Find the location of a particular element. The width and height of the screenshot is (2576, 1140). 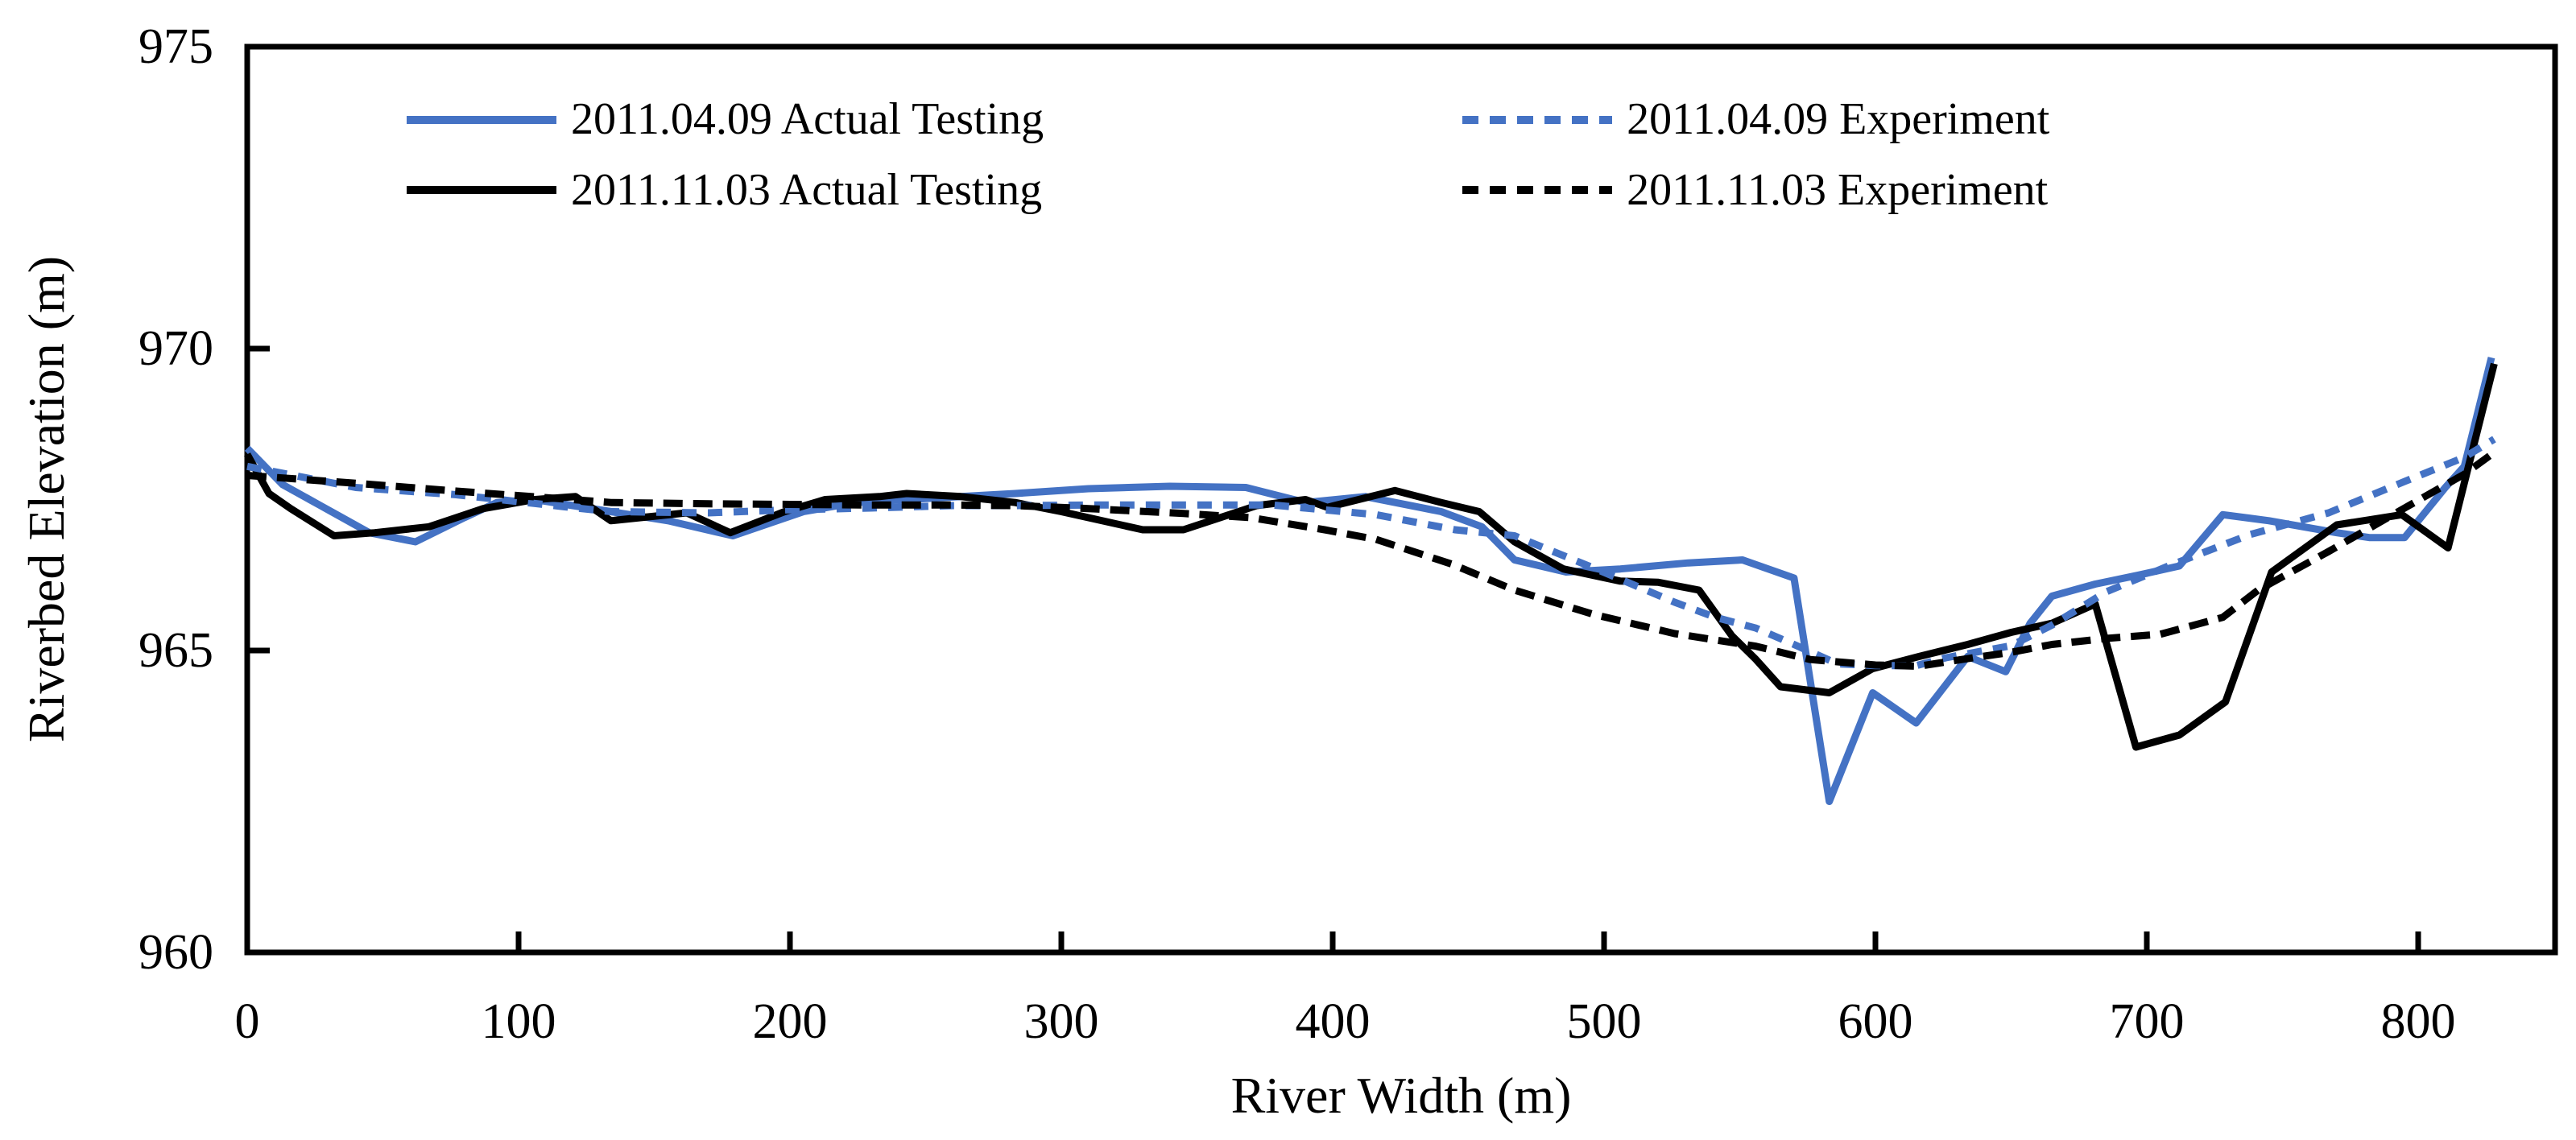

legend-swatch-blue-dashed-line is located at coordinates (1538, 119).